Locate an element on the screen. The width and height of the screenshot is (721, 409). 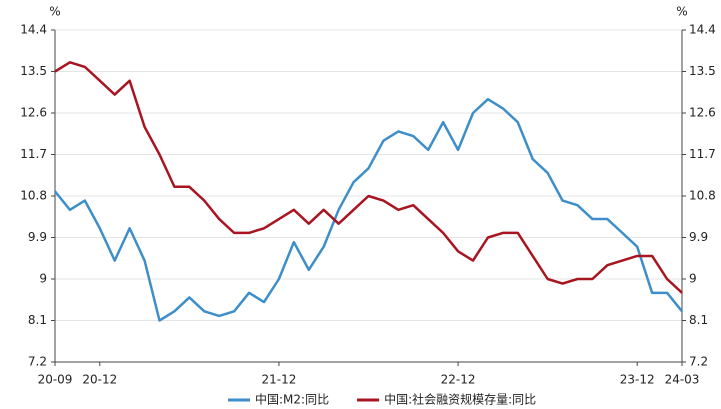
x-tick-label: 22-12 is located at coordinates (458, 380).